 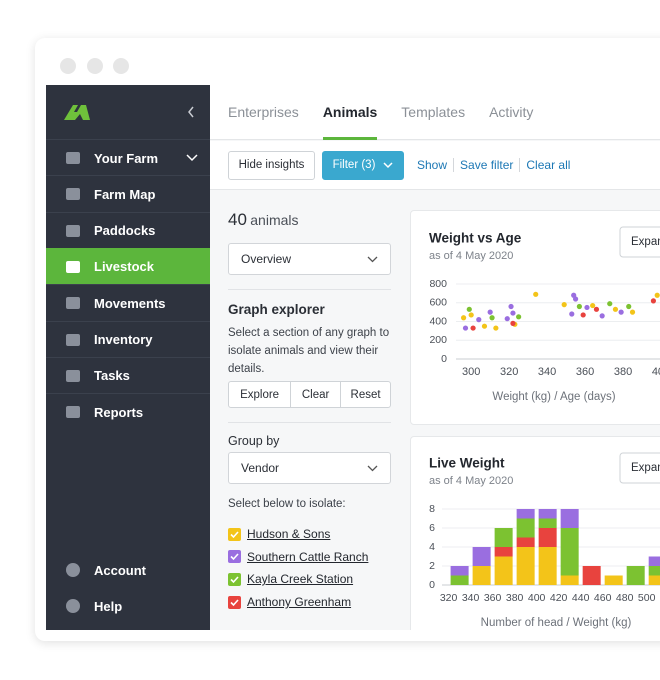 I want to click on y-tick-label: 200, so click(x=438, y=340).